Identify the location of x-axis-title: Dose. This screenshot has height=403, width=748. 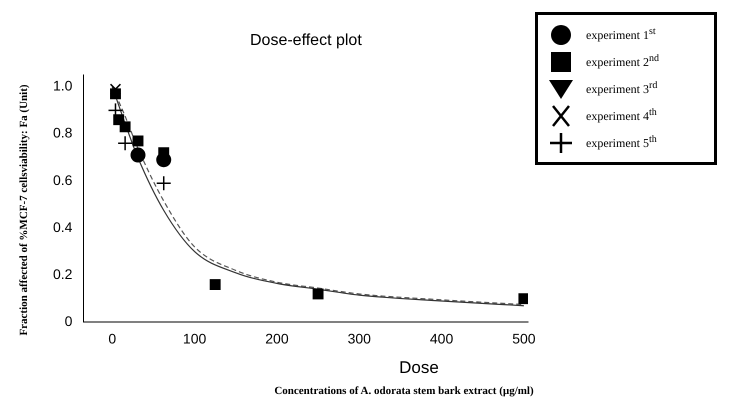
(419, 368).